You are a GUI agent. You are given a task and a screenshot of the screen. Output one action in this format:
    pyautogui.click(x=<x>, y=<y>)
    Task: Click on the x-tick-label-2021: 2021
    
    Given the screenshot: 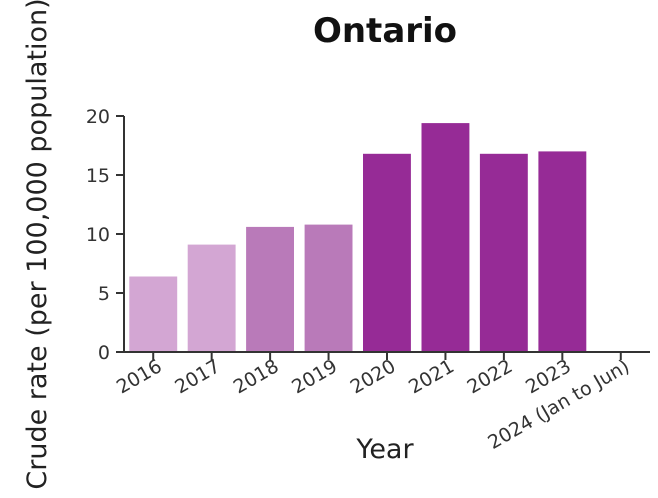 What is the action you would take?
    pyautogui.click(x=431, y=376)
    